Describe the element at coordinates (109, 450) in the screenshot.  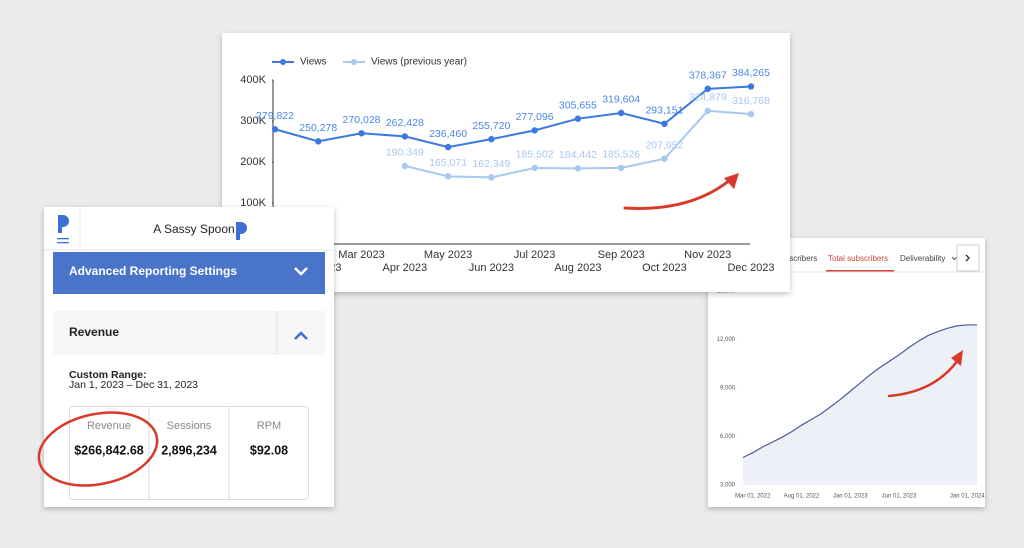
I see `metric-value: $266,842.68` at that location.